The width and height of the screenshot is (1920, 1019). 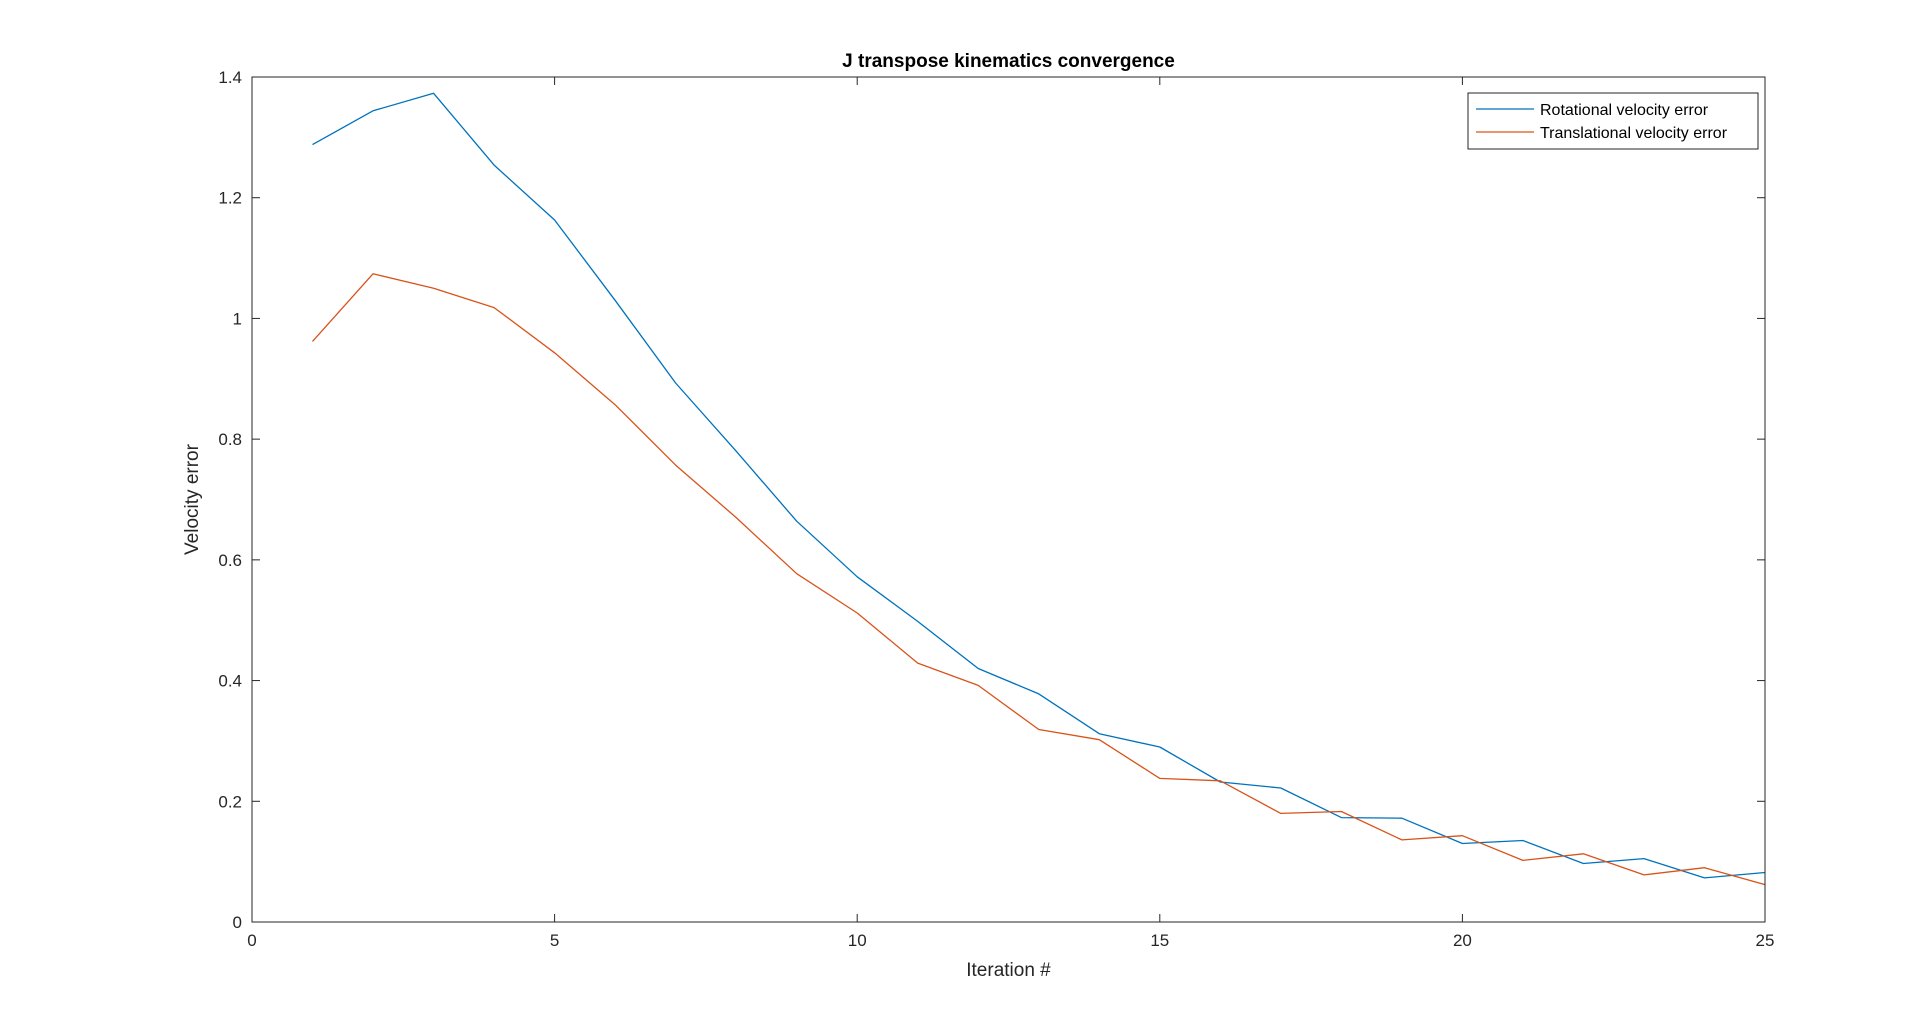 I want to click on y-tick-label: 1, so click(x=237, y=318).